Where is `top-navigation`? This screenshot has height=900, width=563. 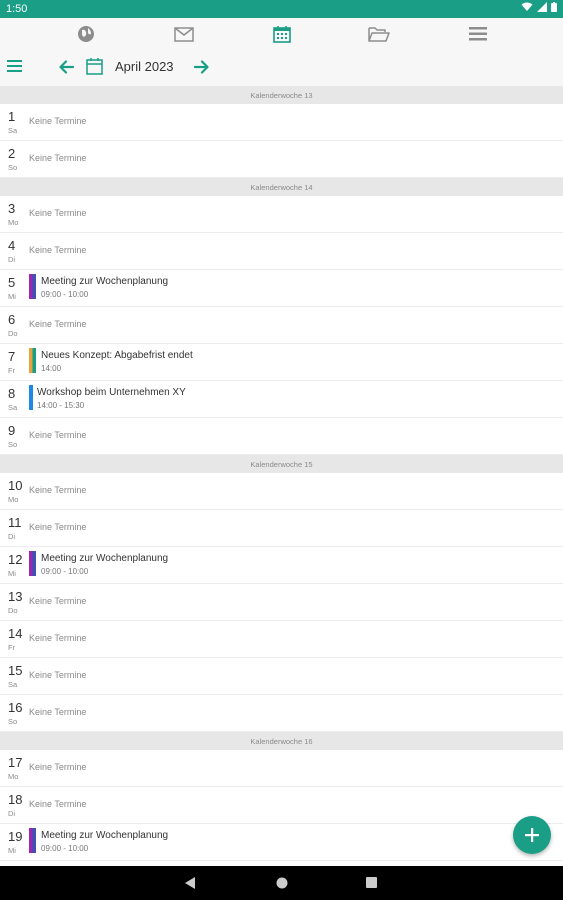 top-navigation is located at coordinates (281, 34).